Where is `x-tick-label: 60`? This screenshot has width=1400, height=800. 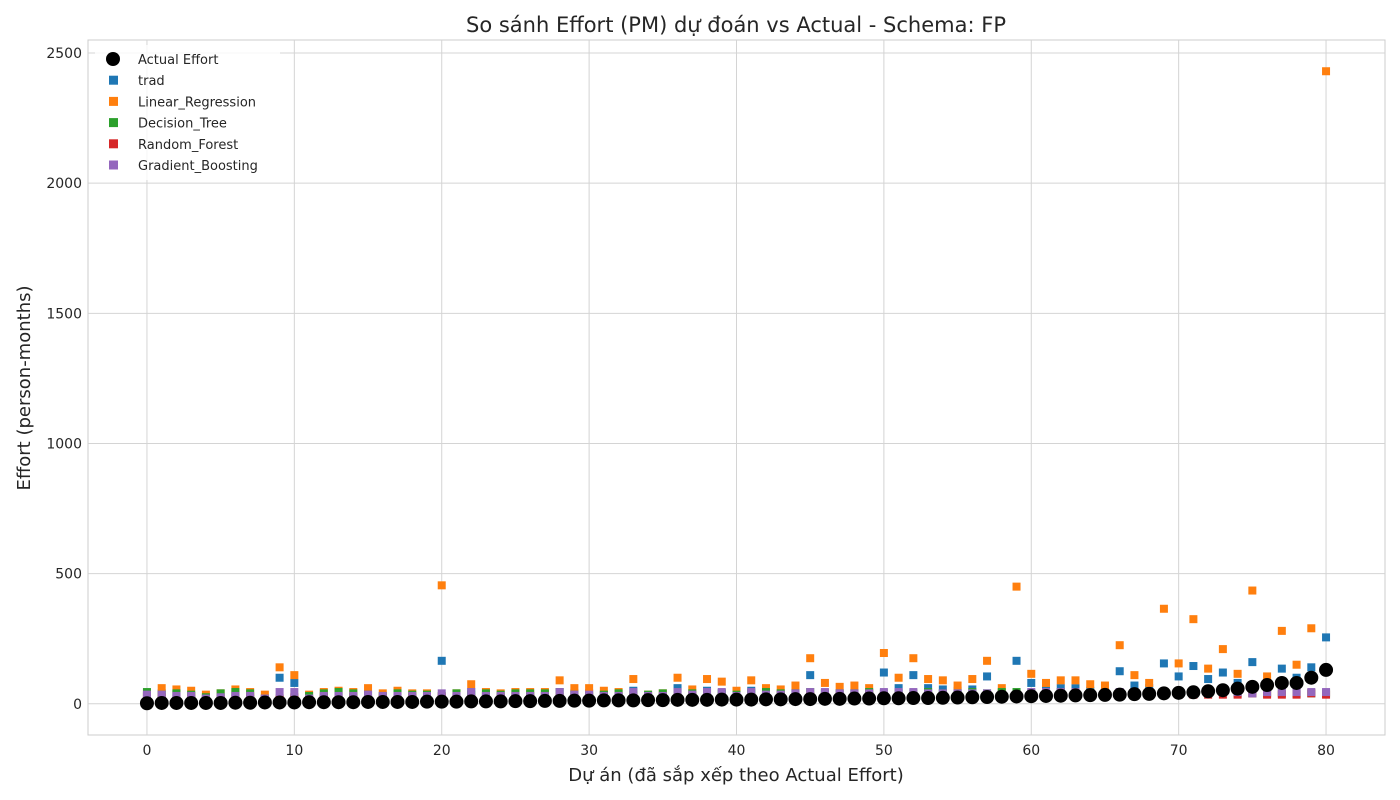 x-tick-label: 60 is located at coordinates (1031, 751).